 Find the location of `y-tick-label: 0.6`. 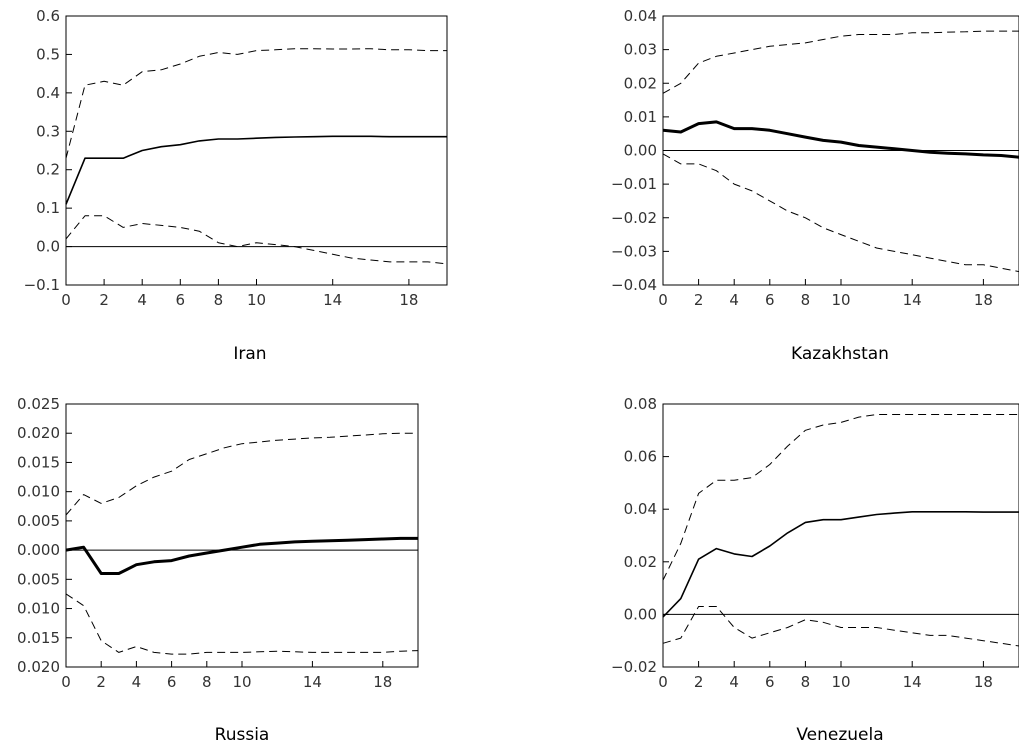

y-tick-label: 0.6 is located at coordinates (48, 16).